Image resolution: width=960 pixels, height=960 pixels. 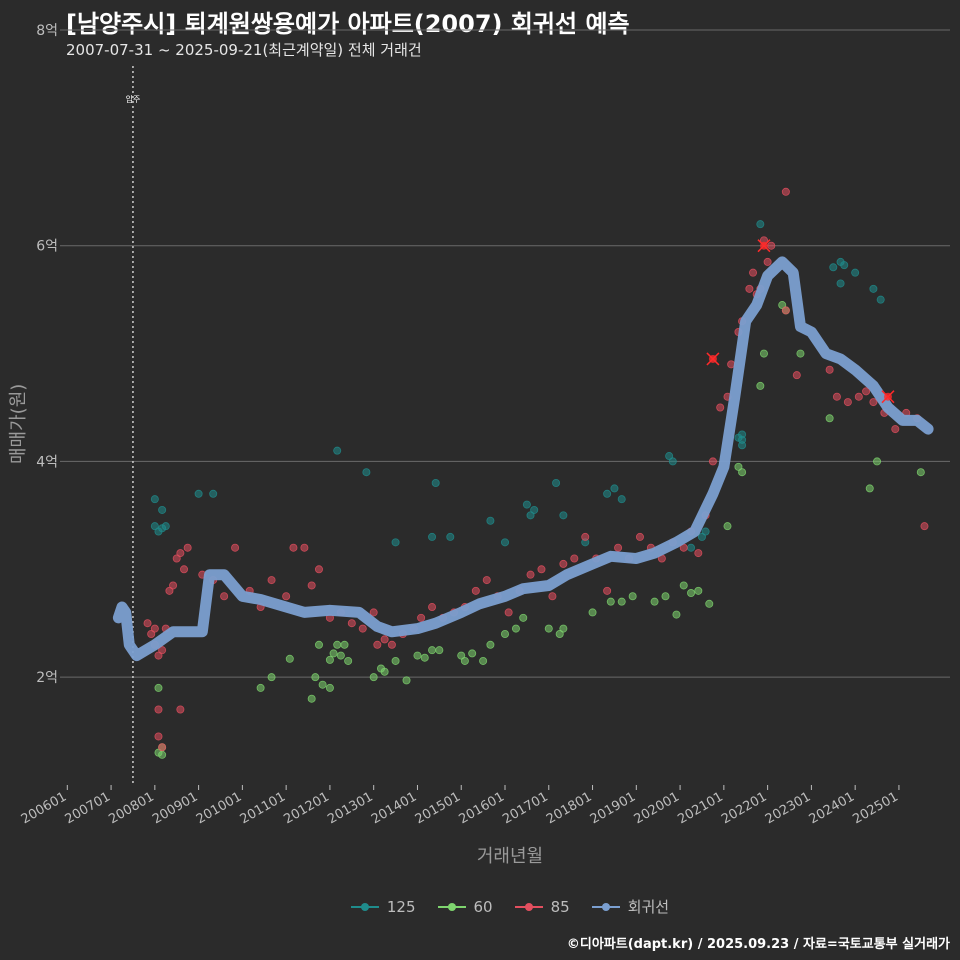 What do you see at coordinates (788, 808) in the screenshot?
I see `x-tick-label: 202301` at bounding box center [788, 808].